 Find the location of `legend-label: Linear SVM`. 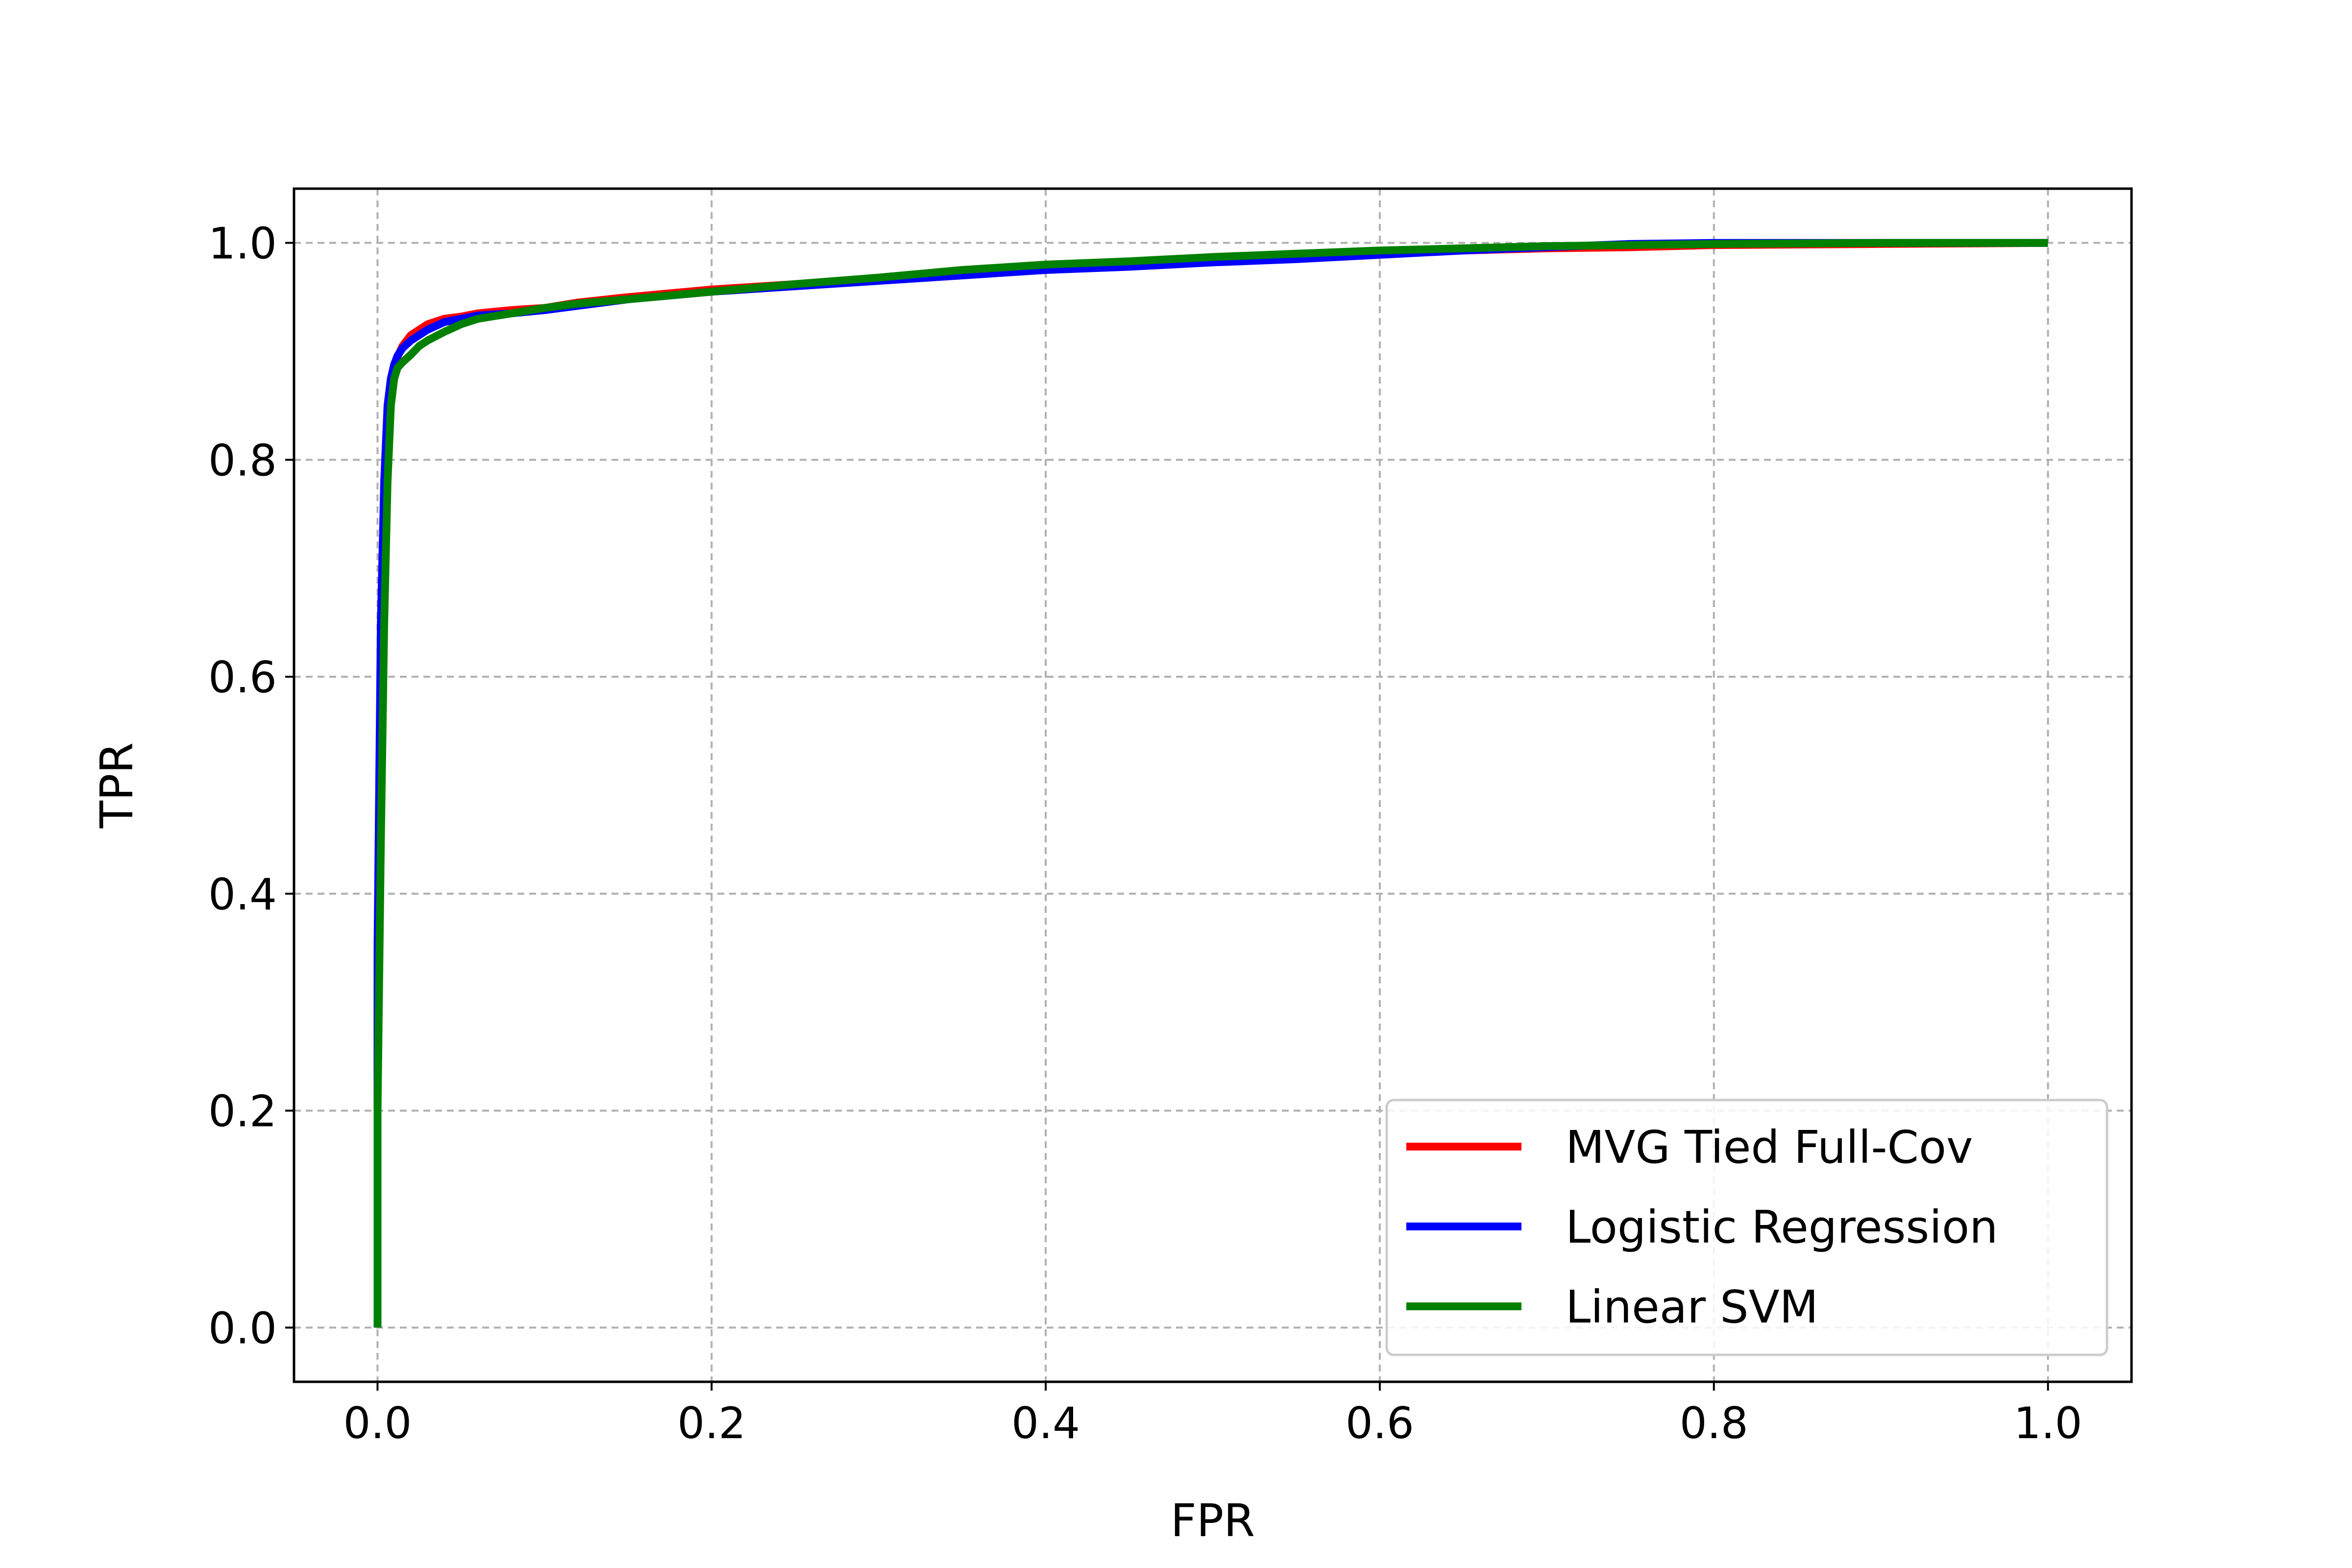

legend-label: Linear SVM is located at coordinates (1692, 1307).